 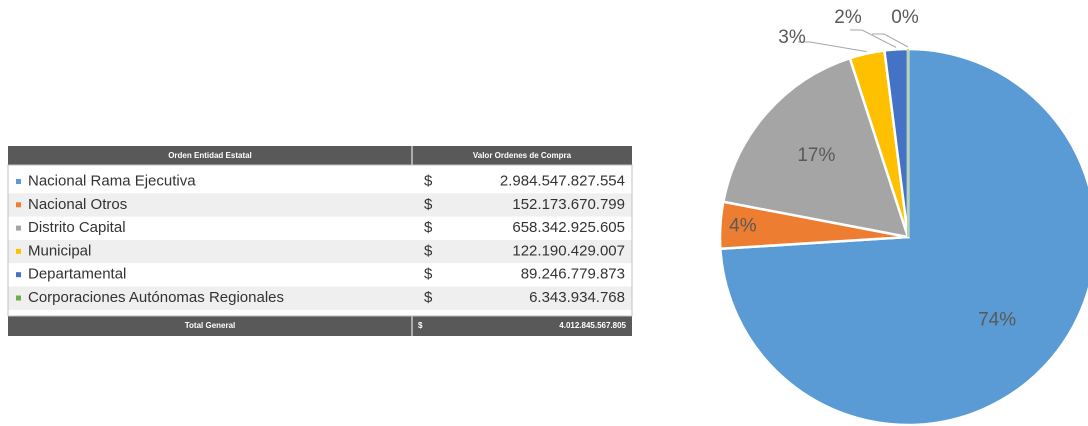 What do you see at coordinates (420, 325) in the screenshot?
I see `total-currency: $` at bounding box center [420, 325].